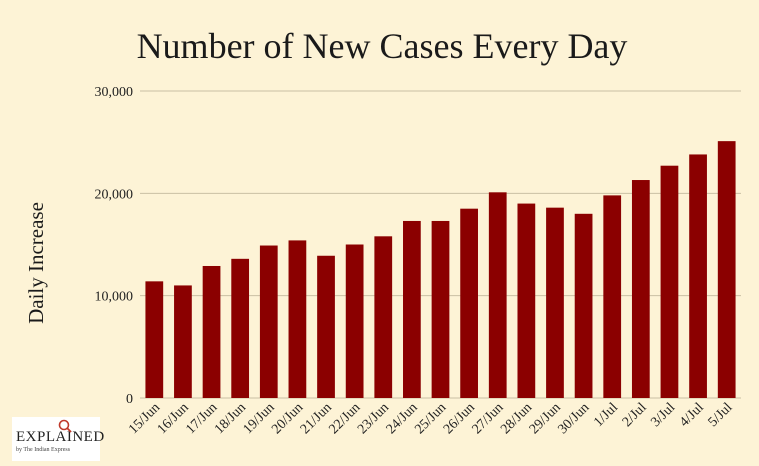 The image size is (759, 466). What do you see at coordinates (526, 300) in the screenshot?
I see `bar-28-jun` at bounding box center [526, 300].